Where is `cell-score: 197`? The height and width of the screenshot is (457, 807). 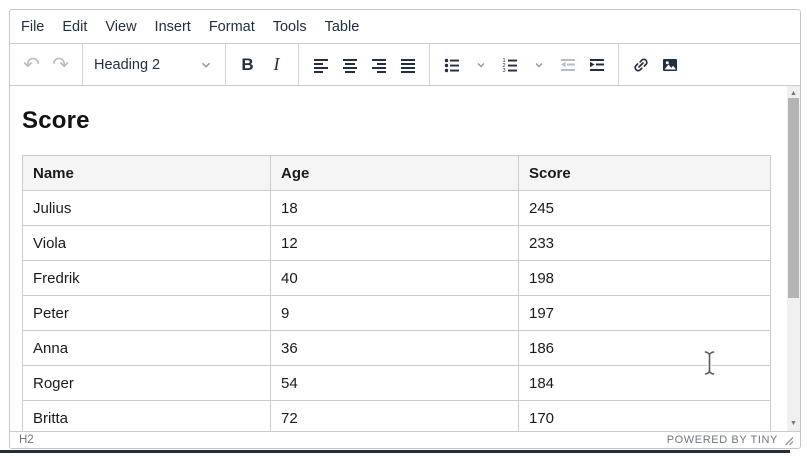 cell-score: 197 is located at coordinates (644, 313).